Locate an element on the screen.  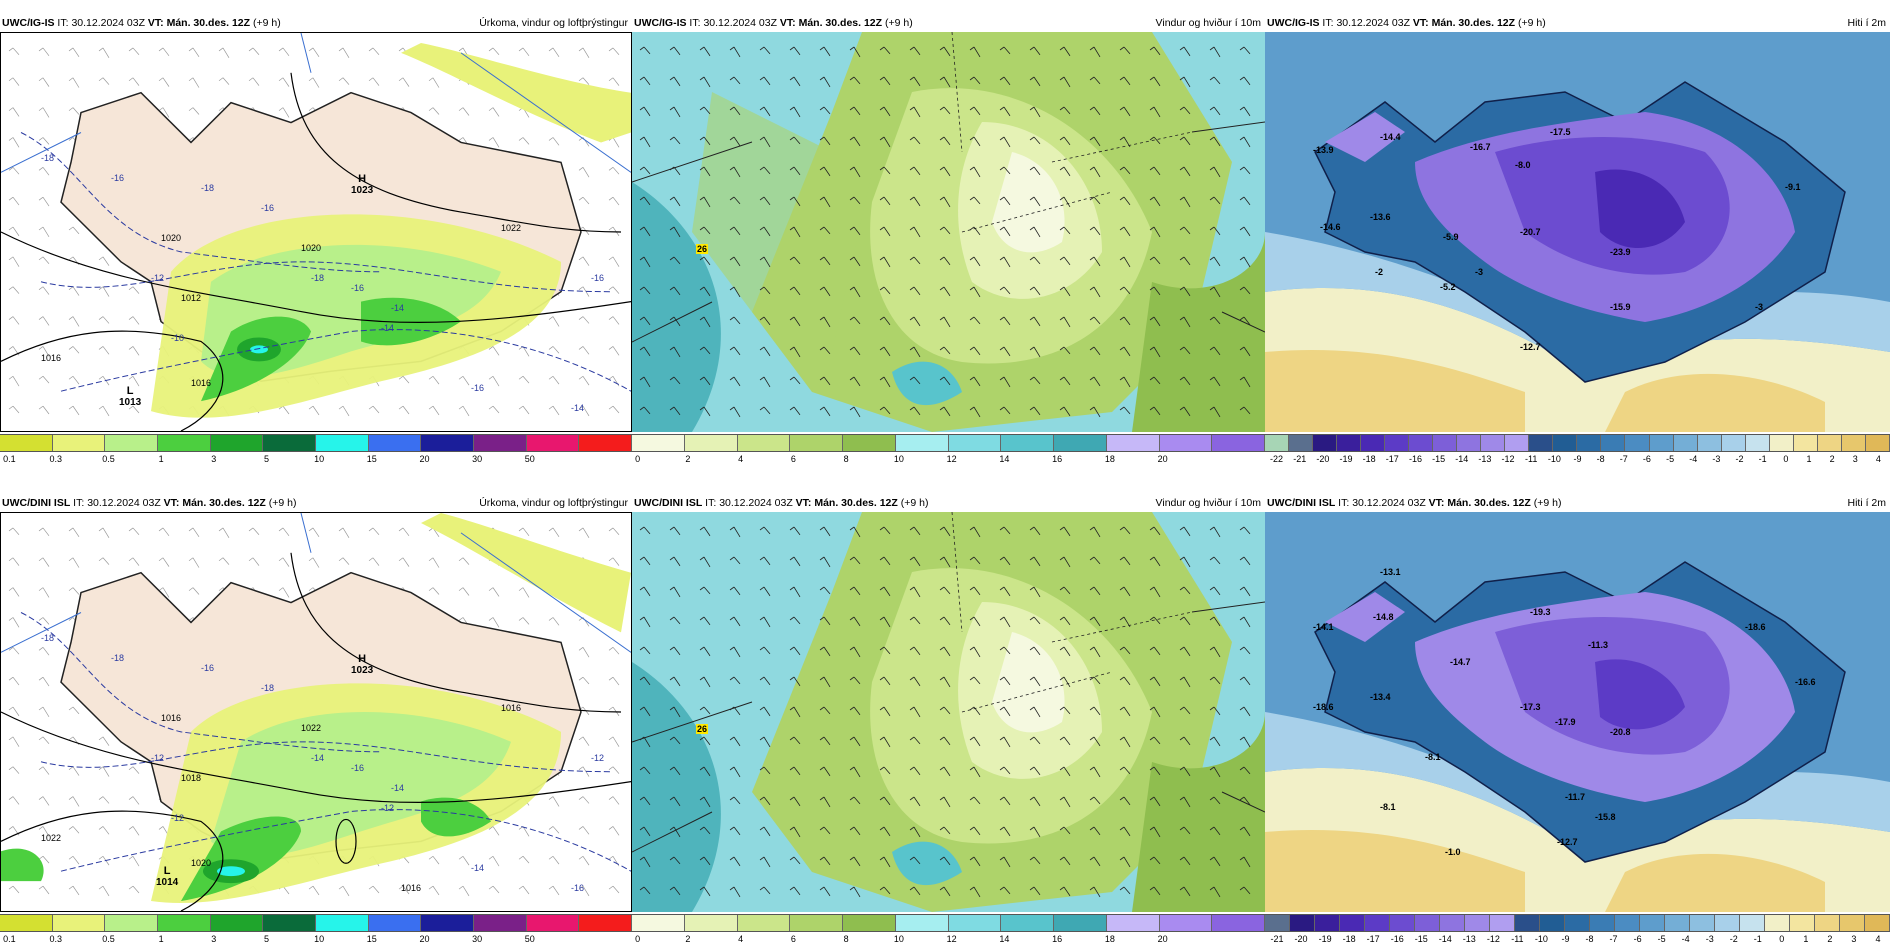
wind-ticks: 0 2 4 6 8 10 12 14 16 18 20 is located at coordinates (948, 459).